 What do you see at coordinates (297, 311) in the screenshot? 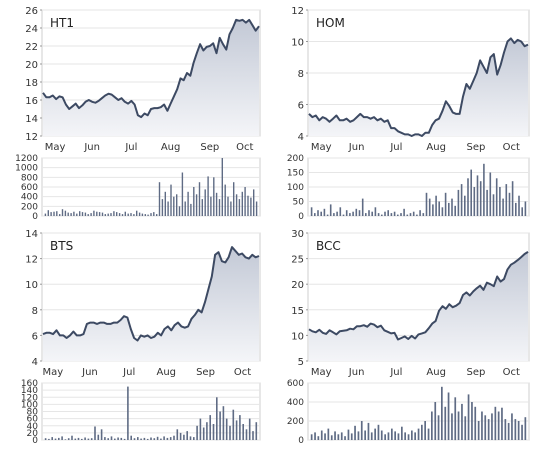
I see `price-tick-label: 15` at bounding box center [297, 311].